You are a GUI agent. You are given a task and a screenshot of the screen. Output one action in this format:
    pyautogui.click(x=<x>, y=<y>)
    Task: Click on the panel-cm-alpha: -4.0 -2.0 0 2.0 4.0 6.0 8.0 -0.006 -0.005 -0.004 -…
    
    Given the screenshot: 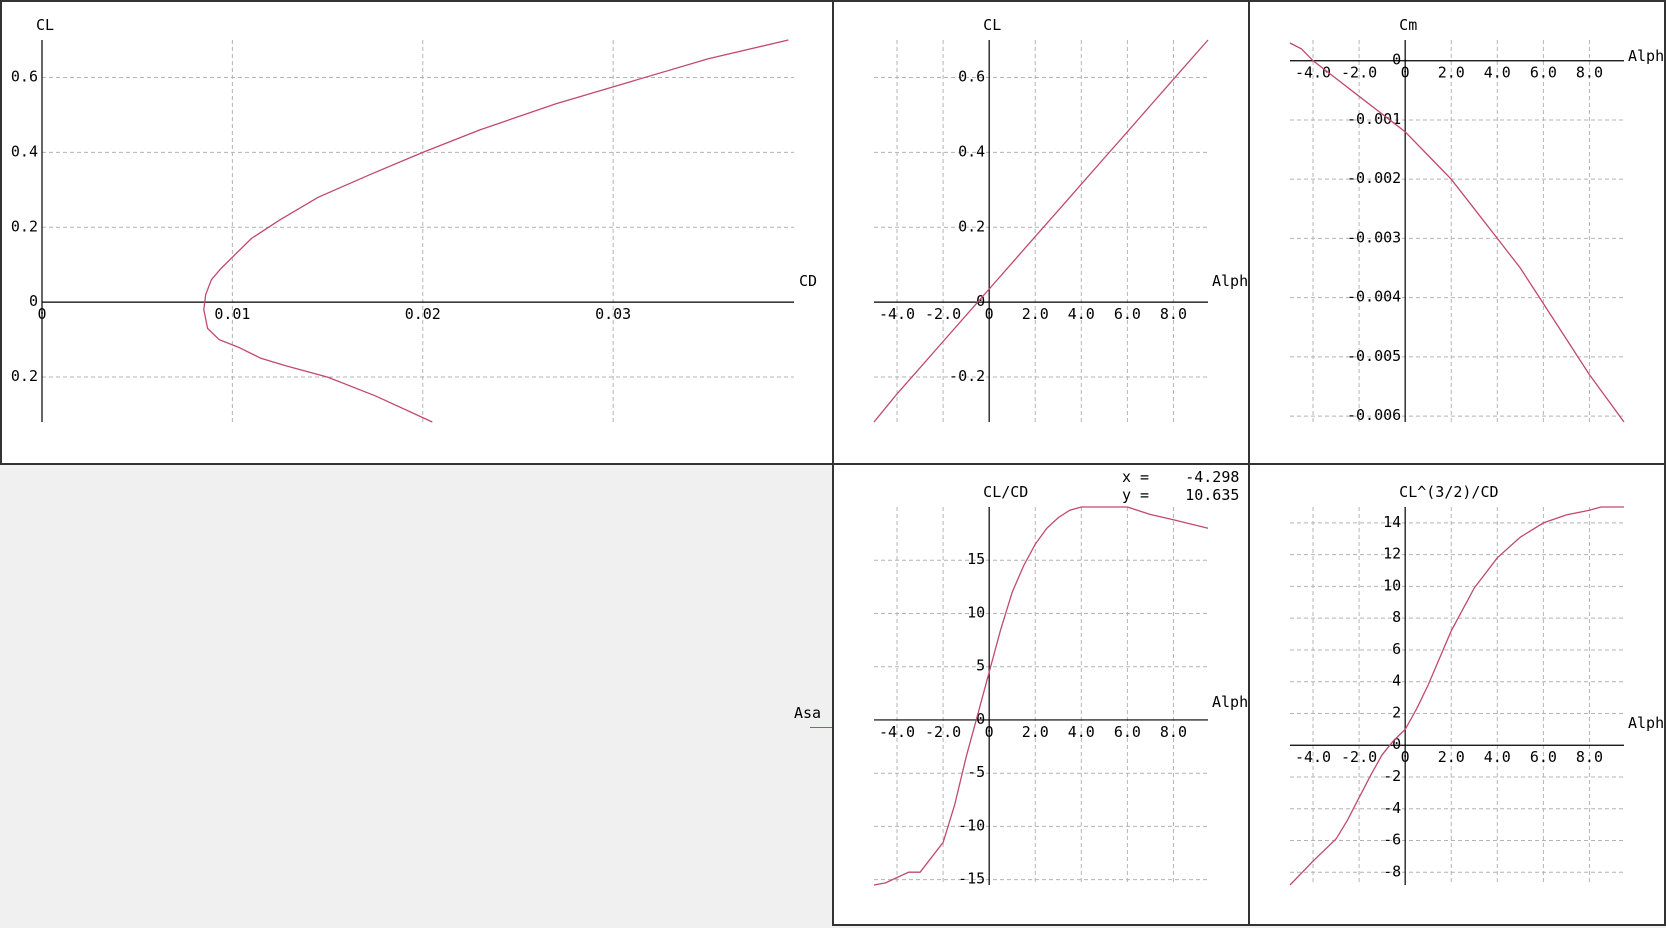 What is the action you would take?
    pyautogui.click(x=1457, y=232)
    